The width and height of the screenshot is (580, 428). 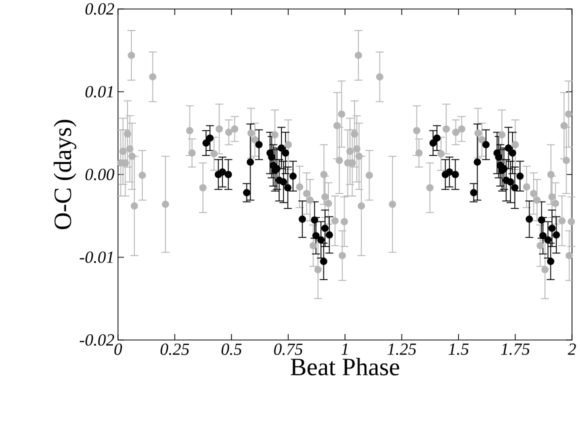 I want to click on x-tick-label: 0.75, so click(x=288, y=350).